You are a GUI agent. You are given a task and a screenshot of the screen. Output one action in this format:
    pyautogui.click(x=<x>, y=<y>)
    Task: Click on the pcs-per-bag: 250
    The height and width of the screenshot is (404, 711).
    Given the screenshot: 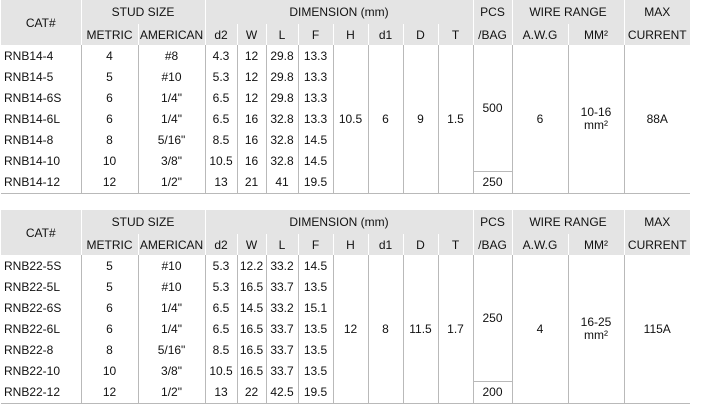 What is the action you would take?
    pyautogui.click(x=492, y=318)
    